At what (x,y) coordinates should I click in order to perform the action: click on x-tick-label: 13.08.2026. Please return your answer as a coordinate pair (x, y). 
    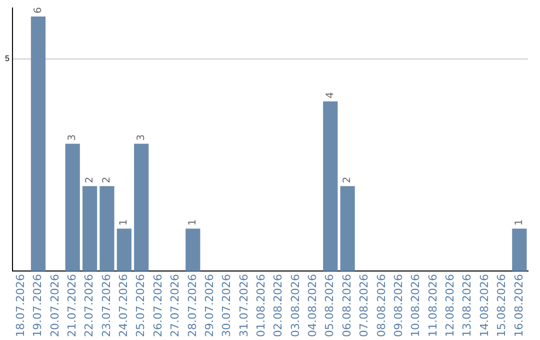
    Looking at the image, I should click on (467, 306).